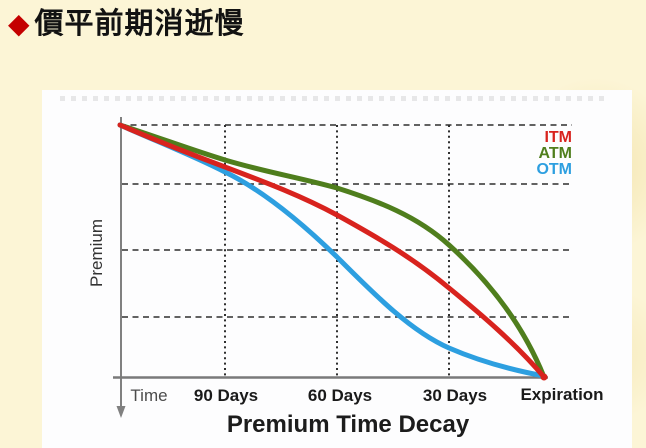 The width and height of the screenshot is (646, 448). Describe the element at coordinates (455, 395) in the screenshot. I see `tick-30-days: 30 Days` at that location.